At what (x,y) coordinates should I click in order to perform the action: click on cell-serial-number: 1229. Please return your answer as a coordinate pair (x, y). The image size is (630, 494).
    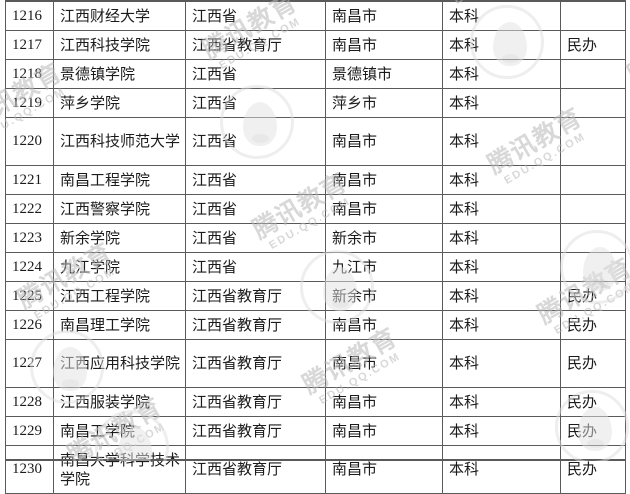
    Looking at the image, I should click on (29, 431).